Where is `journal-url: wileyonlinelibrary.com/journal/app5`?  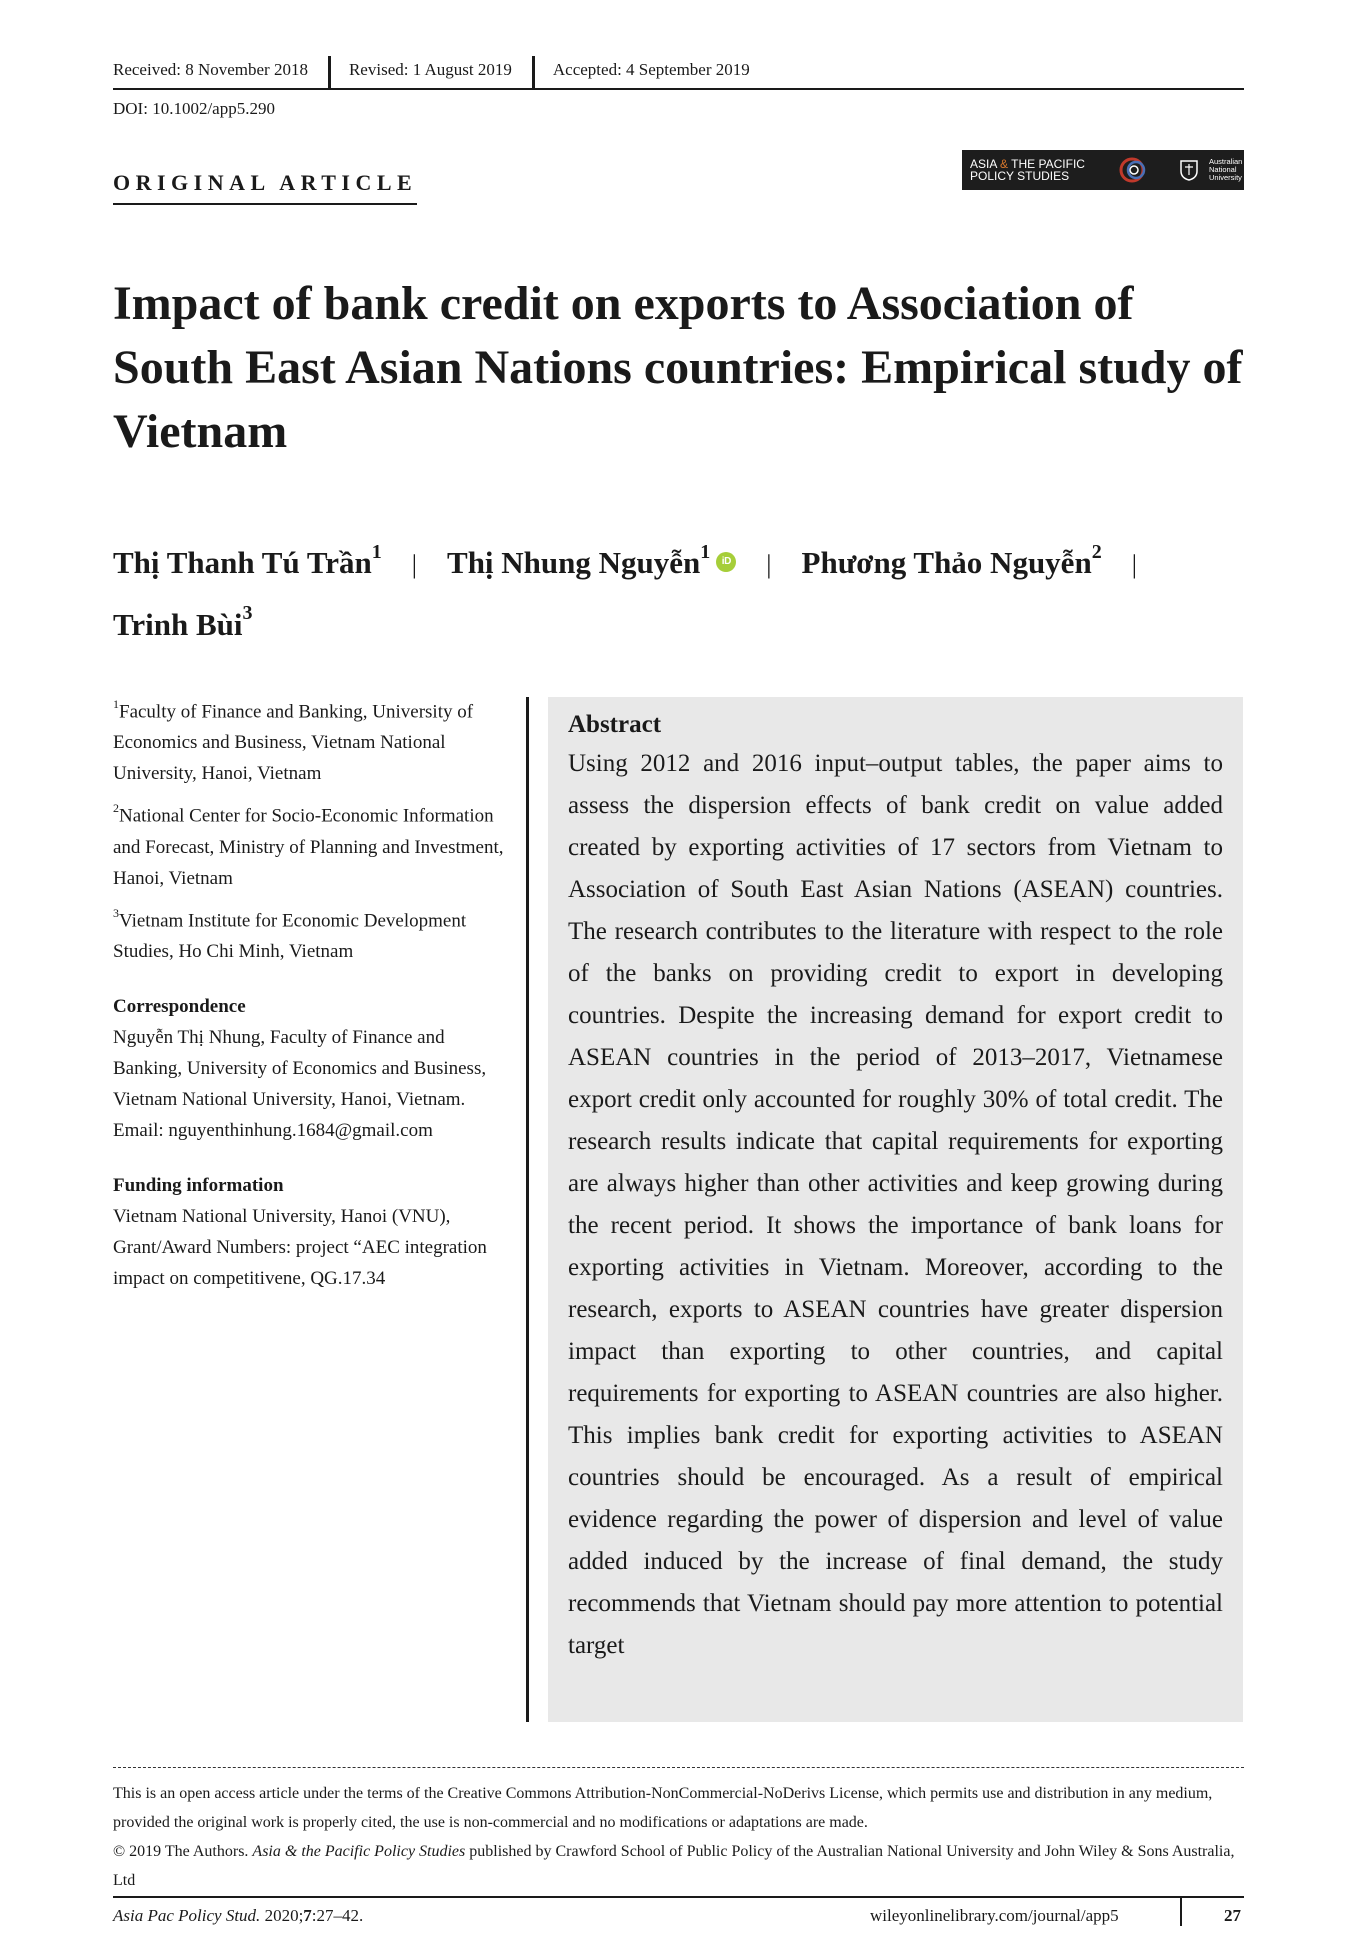
journal-url: wileyonlinelibrary.com/journal/app5 is located at coordinates (994, 1915).